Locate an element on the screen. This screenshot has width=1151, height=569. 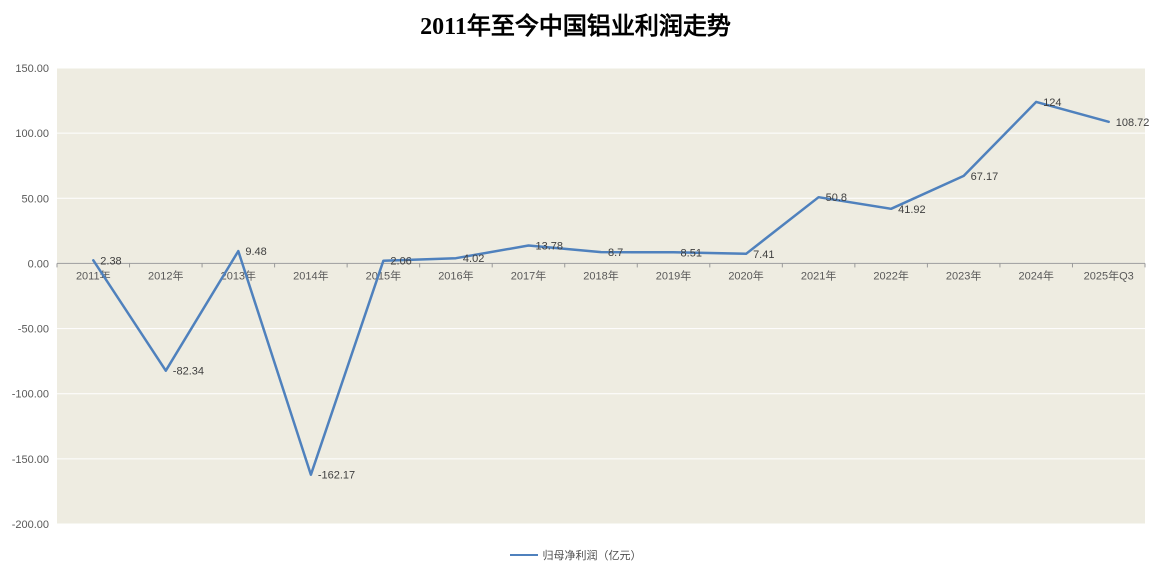
data-label: 4.02 is located at coordinates (473, 259).